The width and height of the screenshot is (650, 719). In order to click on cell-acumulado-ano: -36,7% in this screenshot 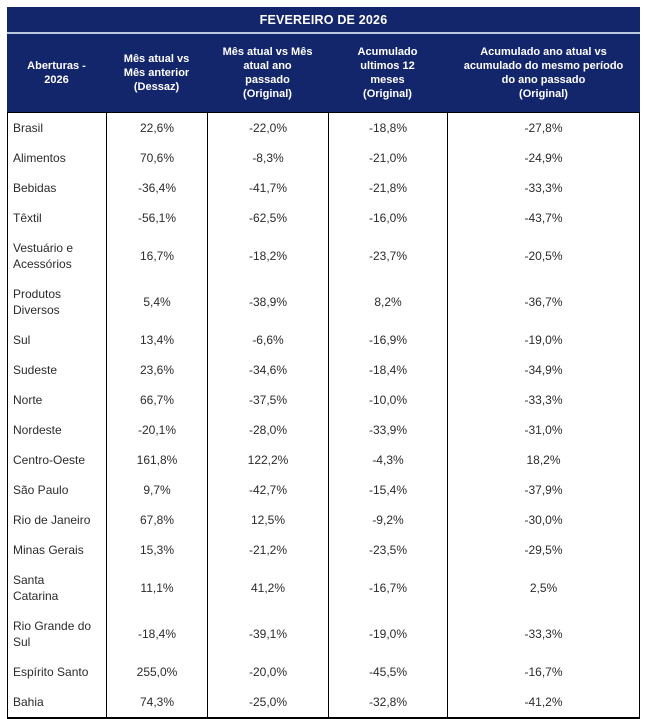, I will do `click(543, 302)`.